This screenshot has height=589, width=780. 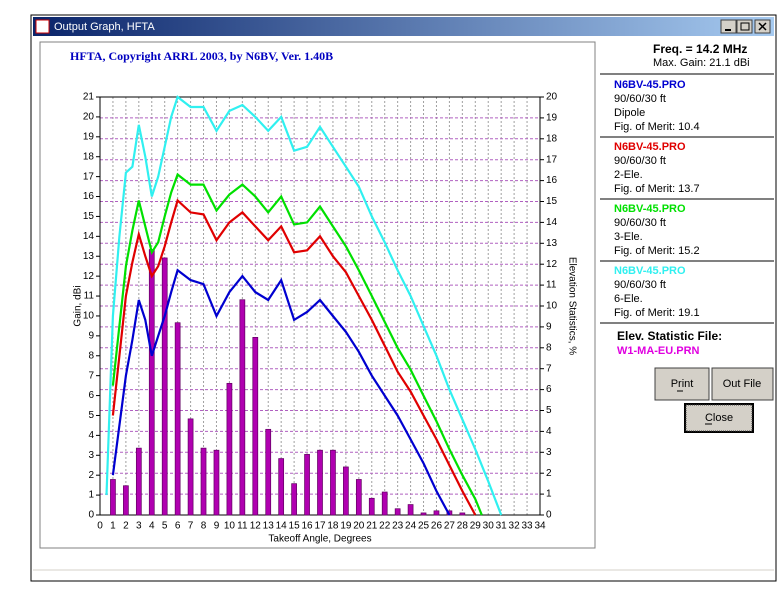 I want to click on x-tick-label: 0, so click(x=100, y=526).